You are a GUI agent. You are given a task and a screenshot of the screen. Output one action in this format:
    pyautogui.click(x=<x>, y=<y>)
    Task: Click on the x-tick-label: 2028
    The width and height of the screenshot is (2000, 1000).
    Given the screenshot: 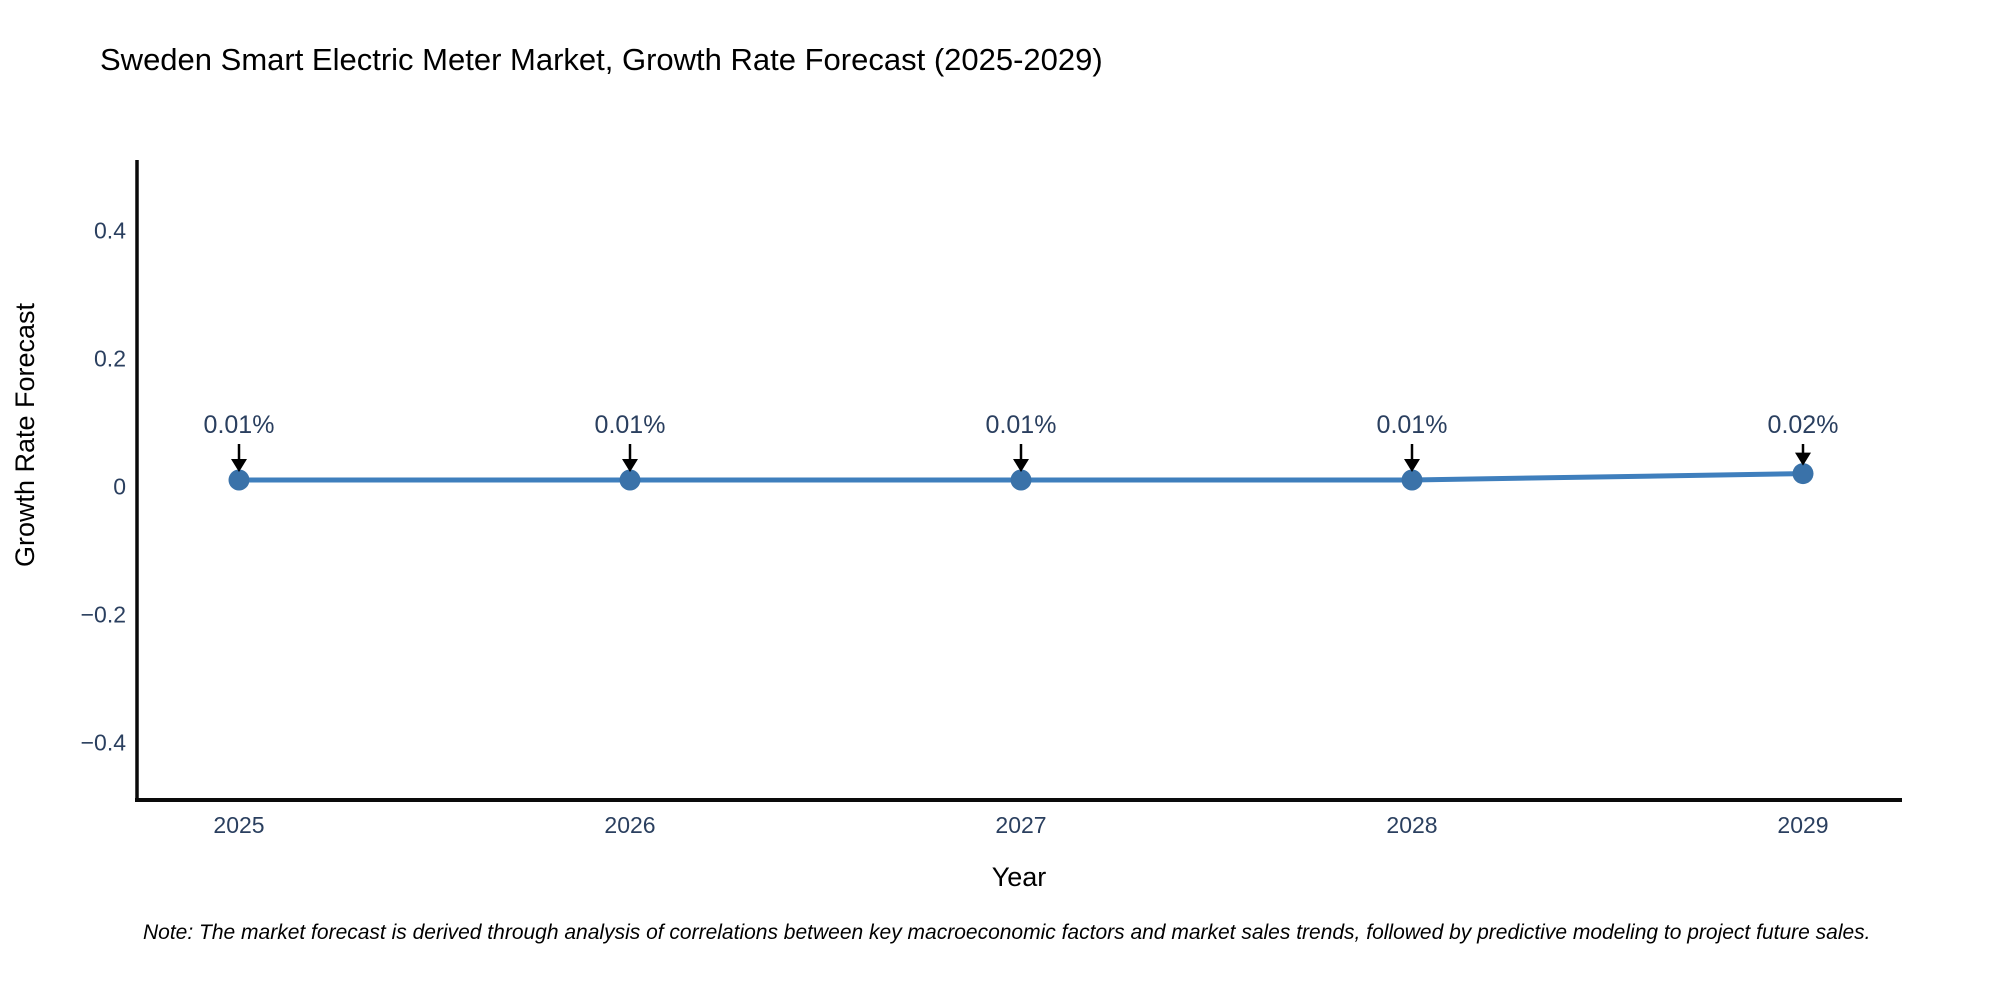 What is the action you would take?
    pyautogui.click(x=1411, y=825)
    